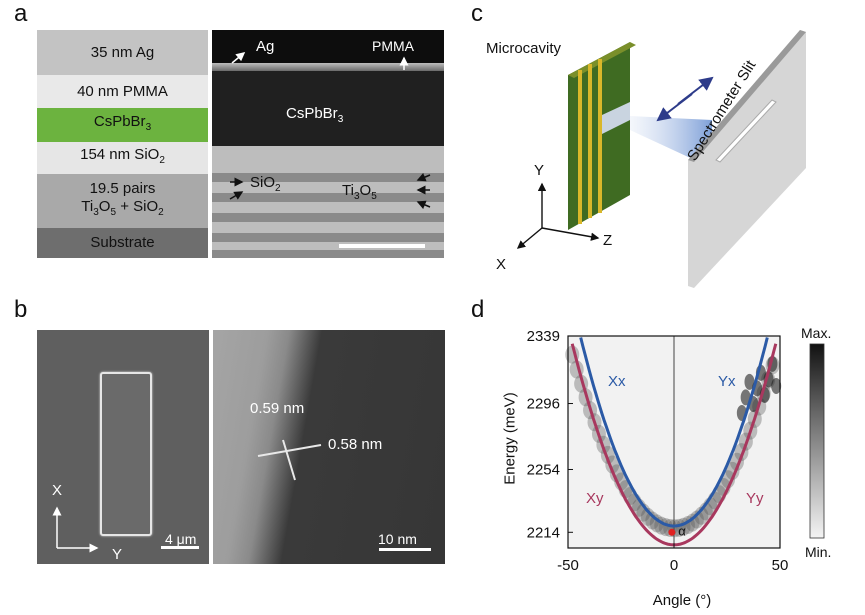  Describe the element at coordinates (672, 532) in the screenshot. I see `alpha-marker` at that location.